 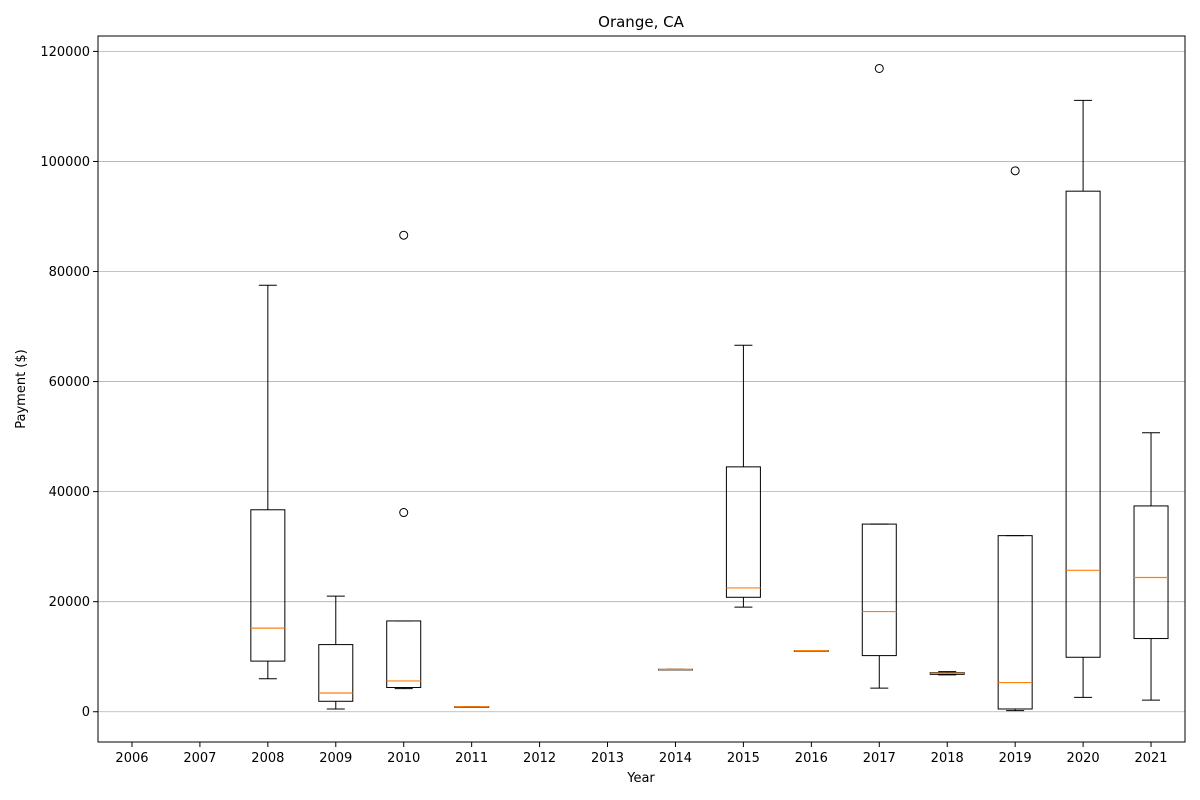 What do you see at coordinates (743, 758) in the screenshot?
I see `x-tick-label: 2015` at bounding box center [743, 758].